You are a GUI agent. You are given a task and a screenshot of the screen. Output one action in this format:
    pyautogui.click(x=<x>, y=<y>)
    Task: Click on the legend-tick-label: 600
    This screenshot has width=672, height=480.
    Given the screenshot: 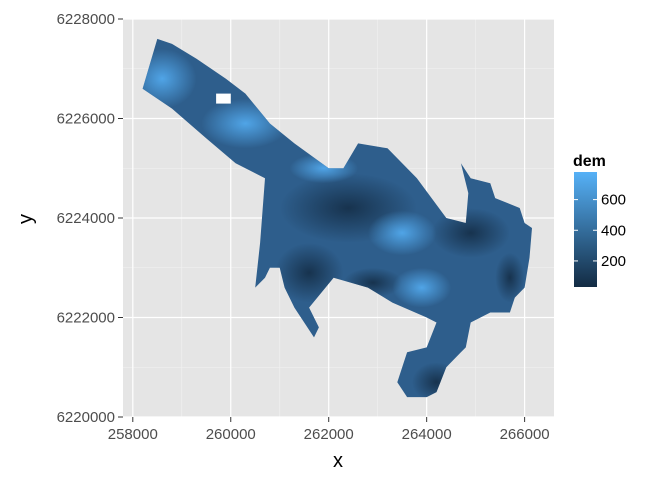 What is the action you would take?
    pyautogui.click(x=613, y=200)
    